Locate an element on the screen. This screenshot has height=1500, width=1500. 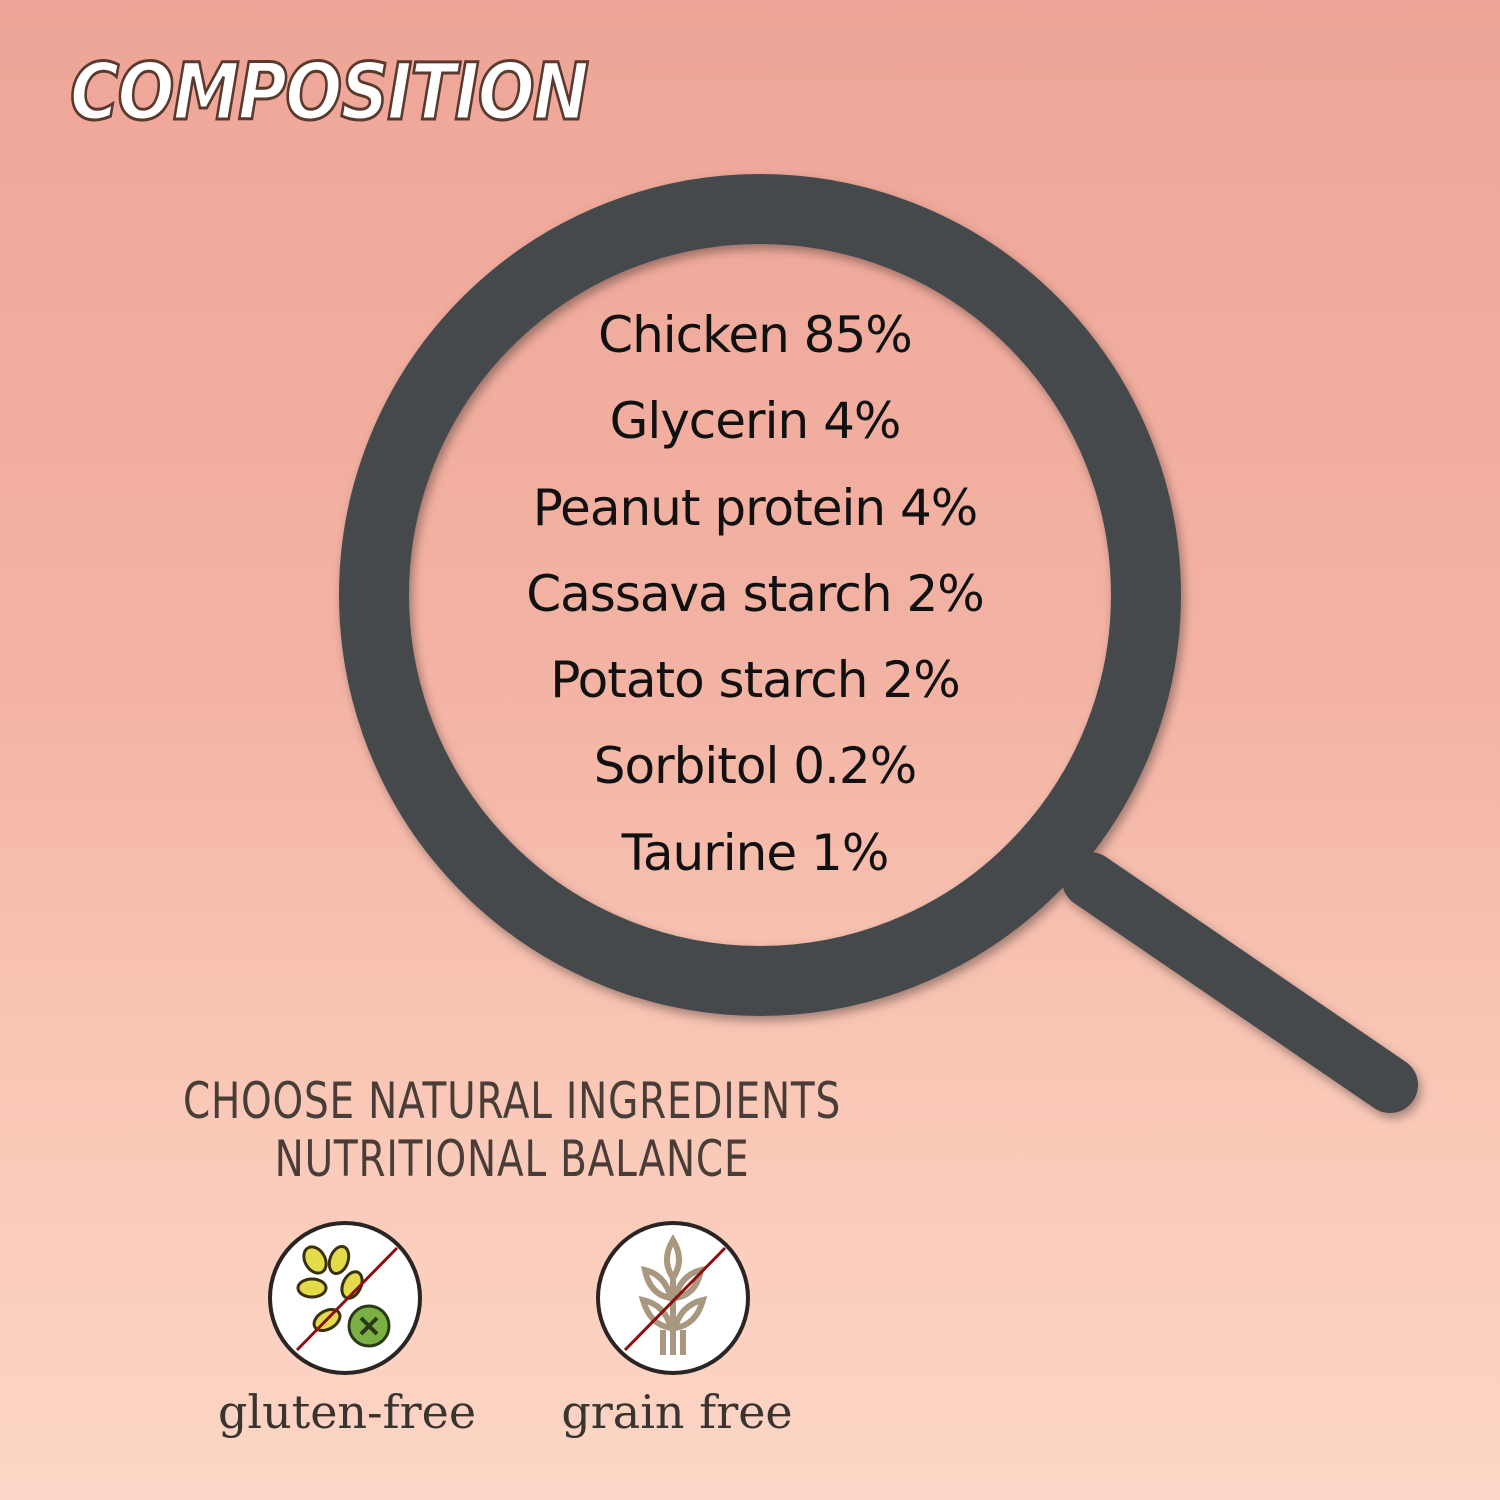
ingredient-item: Peanut protein 4% is located at coordinates (755, 507).